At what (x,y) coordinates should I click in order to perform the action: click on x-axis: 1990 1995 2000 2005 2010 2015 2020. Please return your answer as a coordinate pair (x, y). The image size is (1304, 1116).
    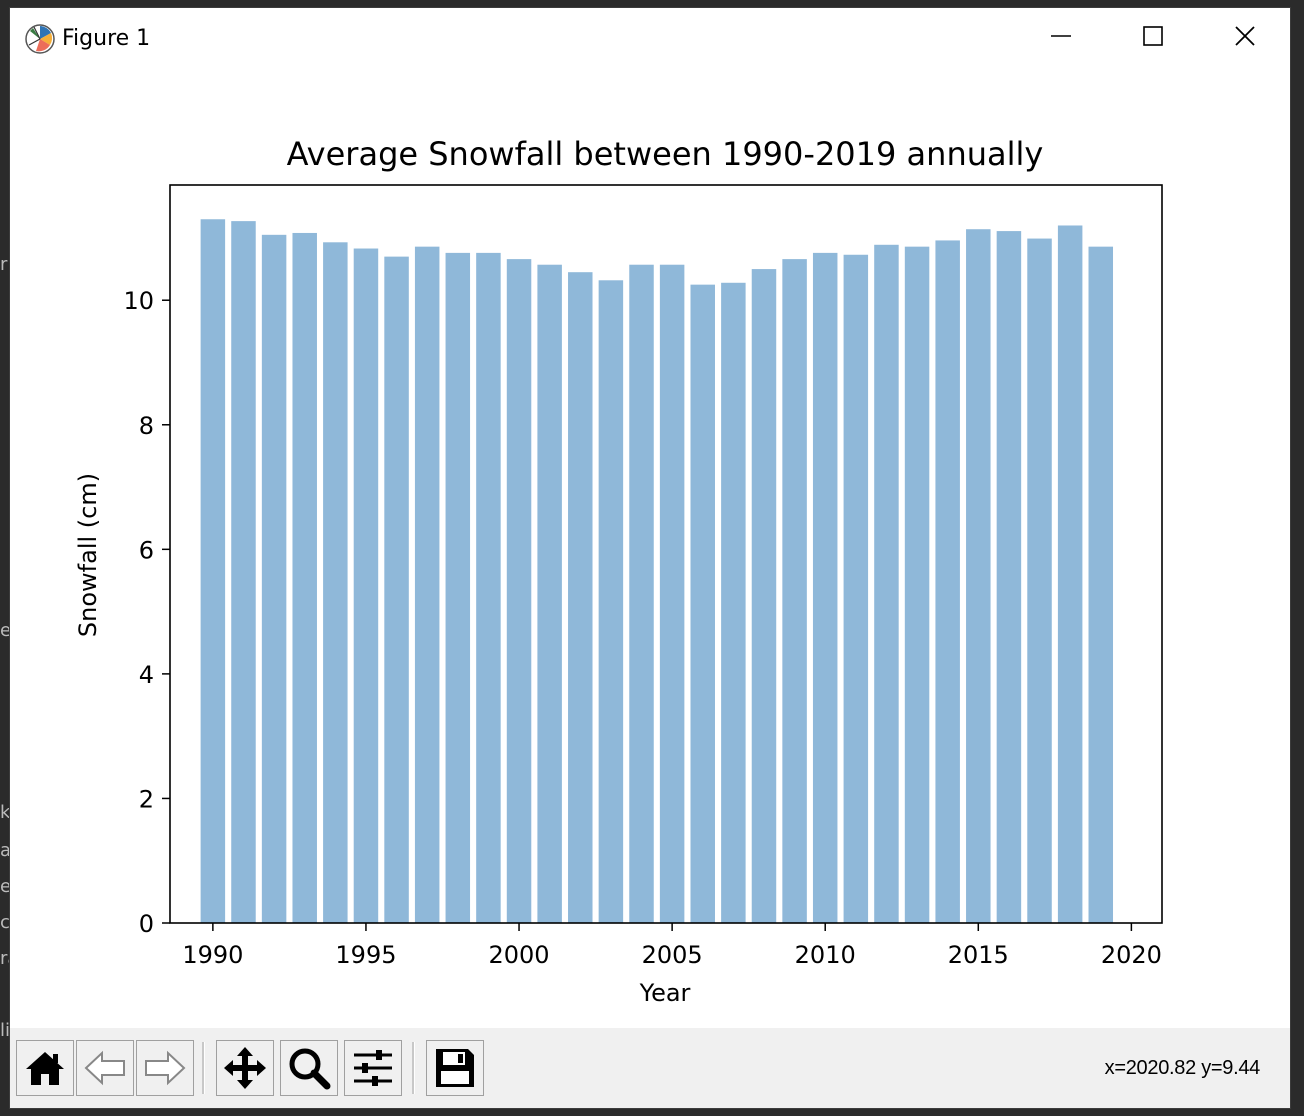
    Looking at the image, I should click on (672, 946).